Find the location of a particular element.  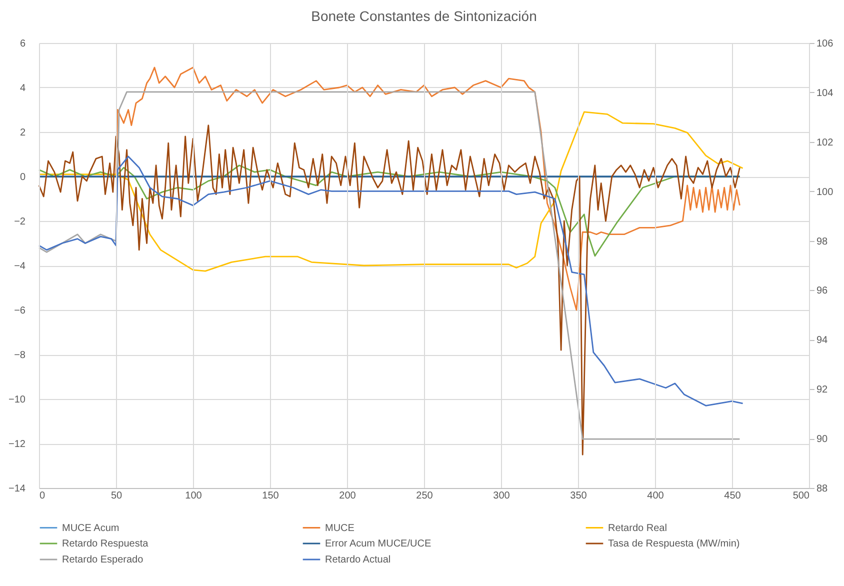

y2-tick-label: 106 is located at coordinates (825, 44).